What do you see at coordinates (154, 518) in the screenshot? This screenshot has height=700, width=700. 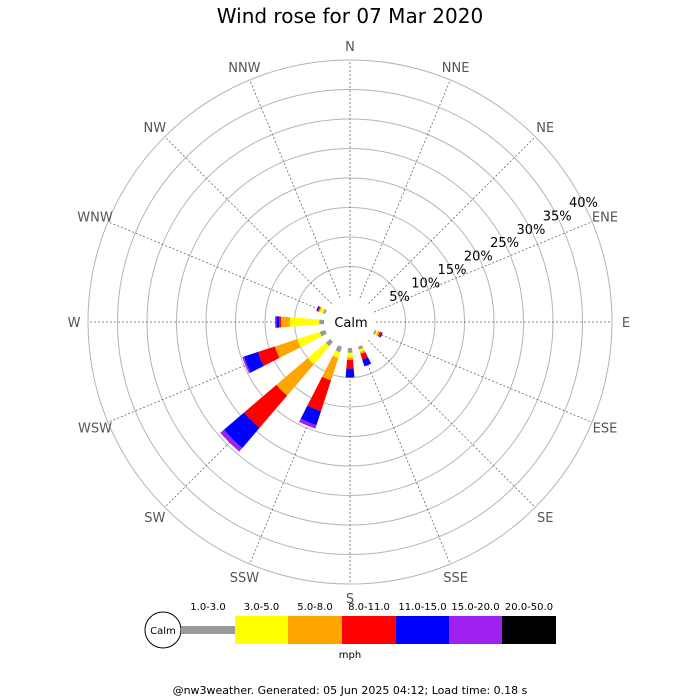 I see `direction-label: SW` at bounding box center [154, 518].